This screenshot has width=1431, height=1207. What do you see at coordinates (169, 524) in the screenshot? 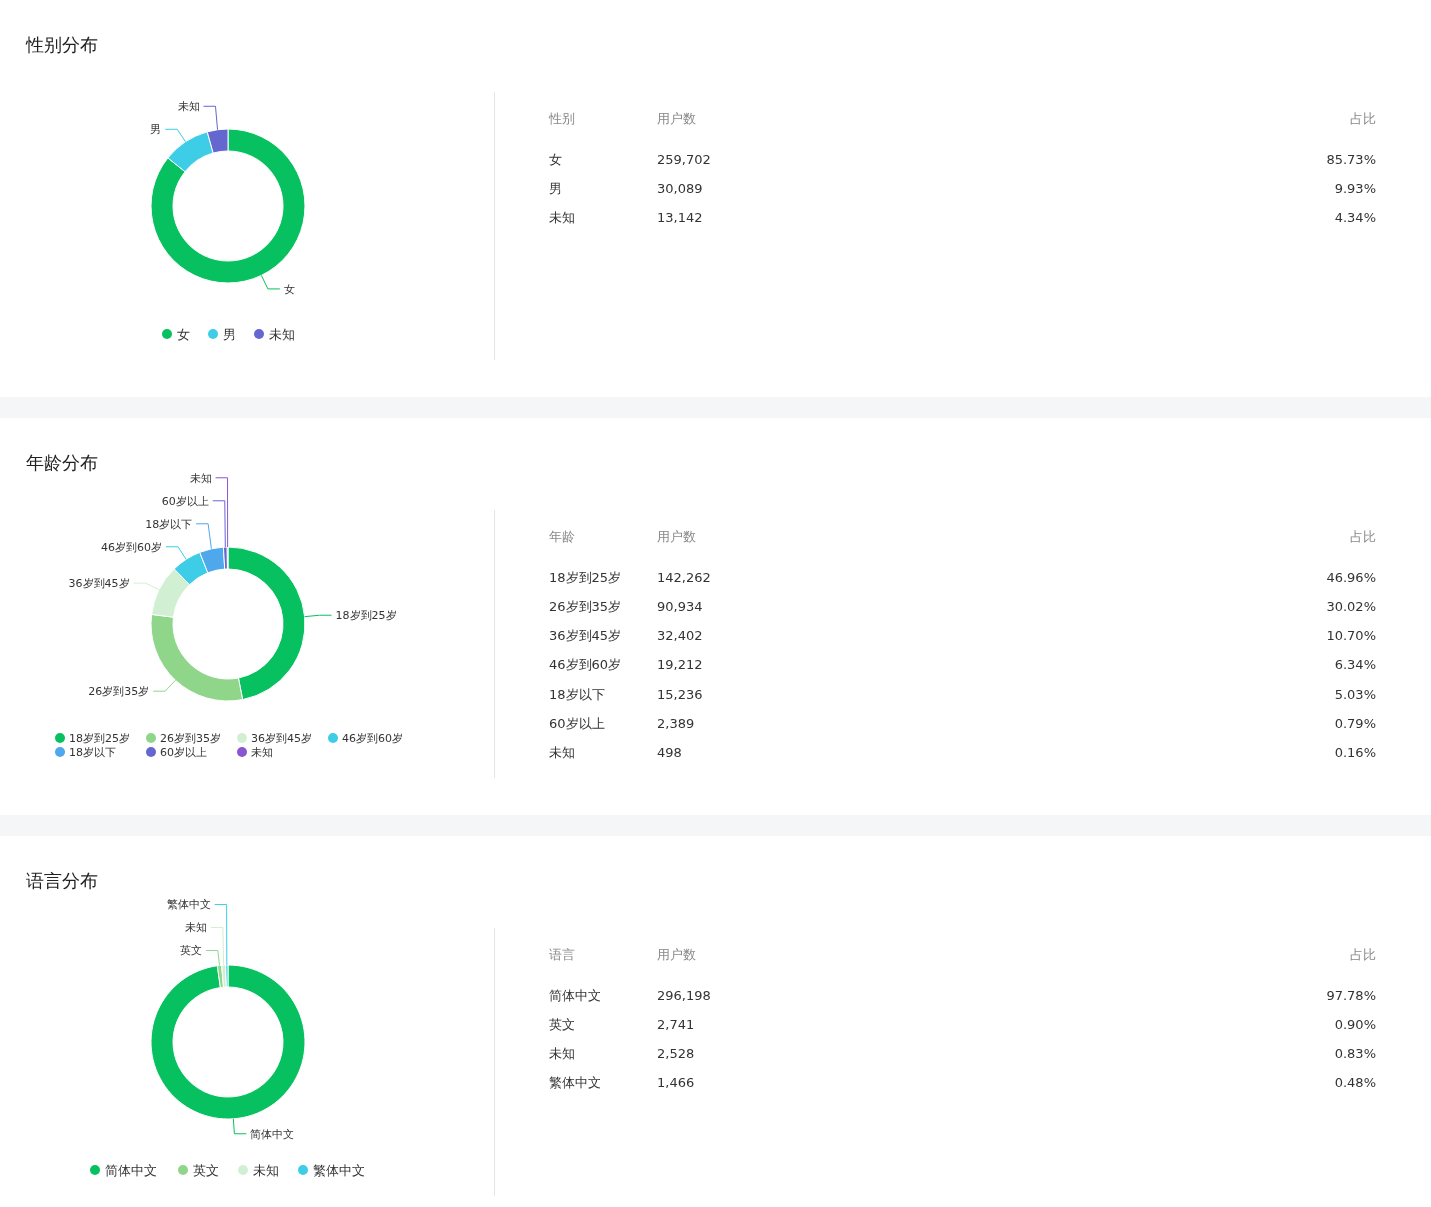
I see `slice-label: 18岁以下` at bounding box center [169, 524].